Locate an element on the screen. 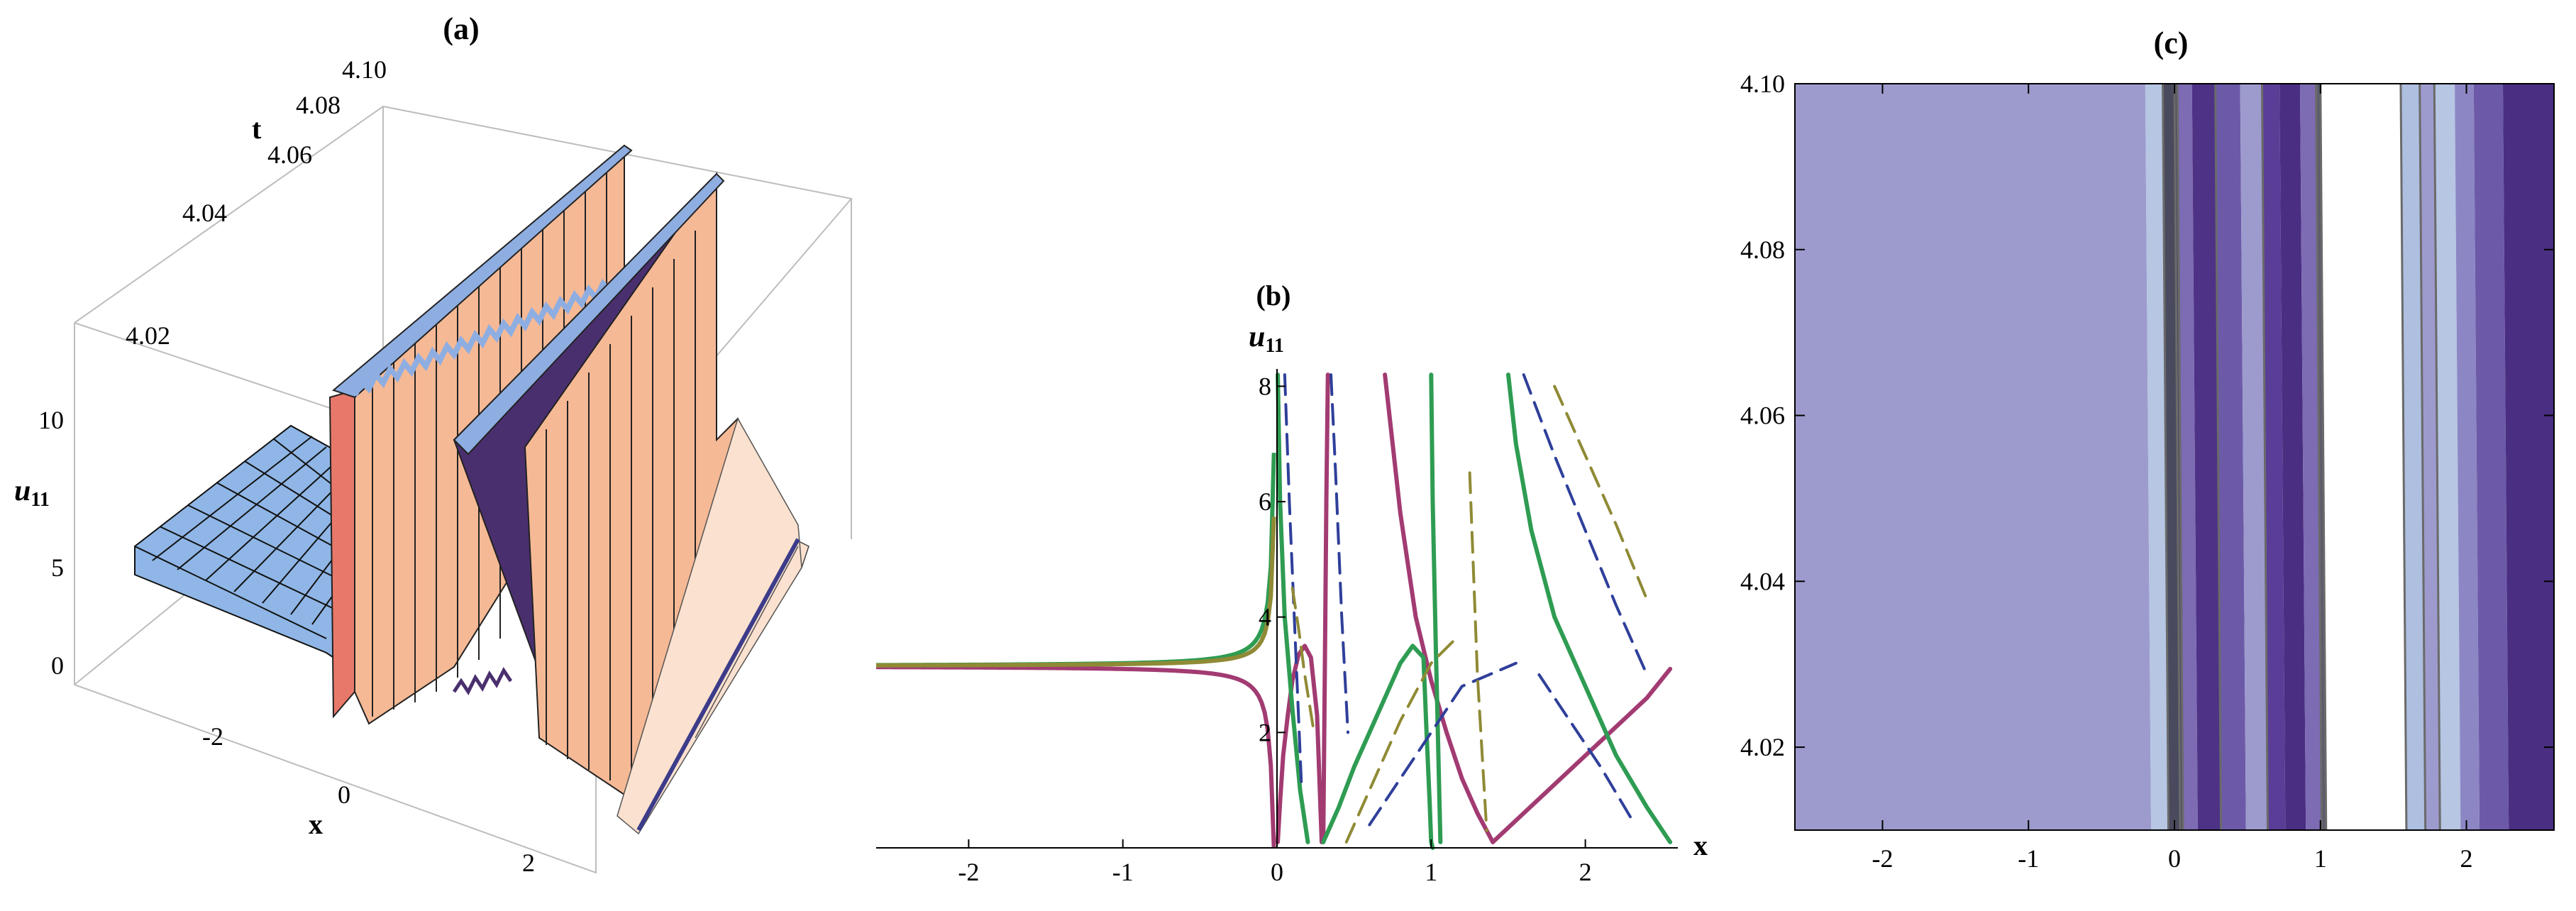 The image size is (2576, 911). panel-c-label: (c) is located at coordinates (2171, 43).